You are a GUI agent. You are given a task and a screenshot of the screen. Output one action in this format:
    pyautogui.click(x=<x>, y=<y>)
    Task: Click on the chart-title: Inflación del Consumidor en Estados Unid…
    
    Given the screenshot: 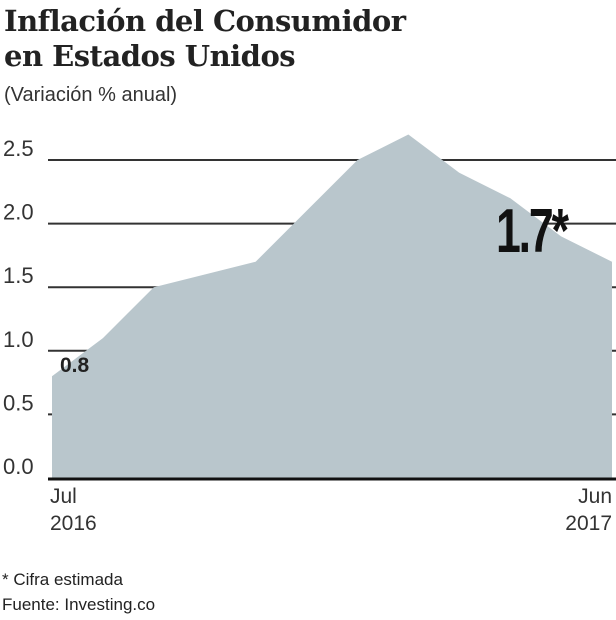 What is the action you would take?
    pyautogui.click(x=205, y=39)
    